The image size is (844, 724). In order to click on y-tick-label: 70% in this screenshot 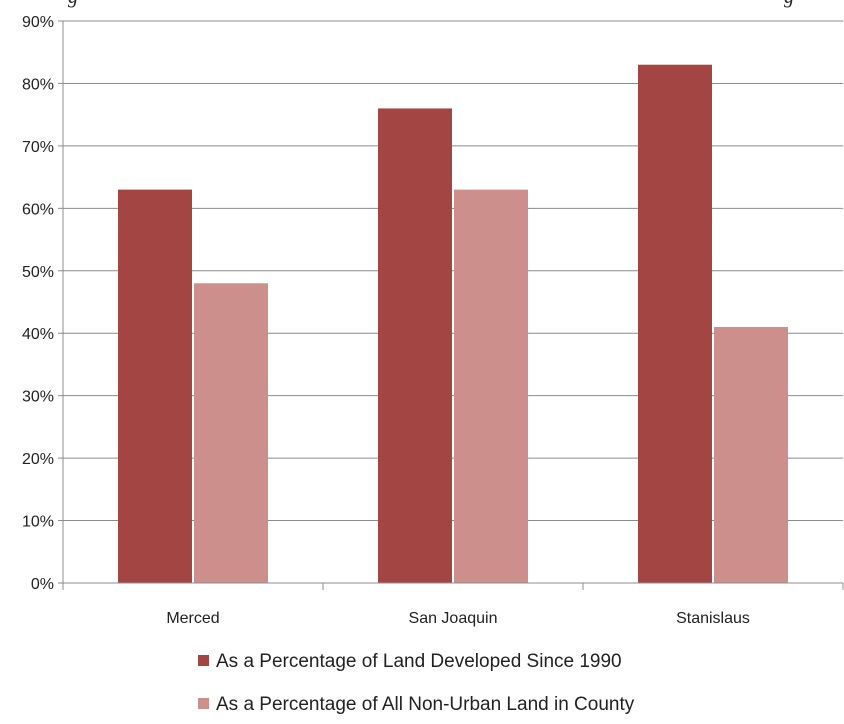, I will do `click(38, 147)`.